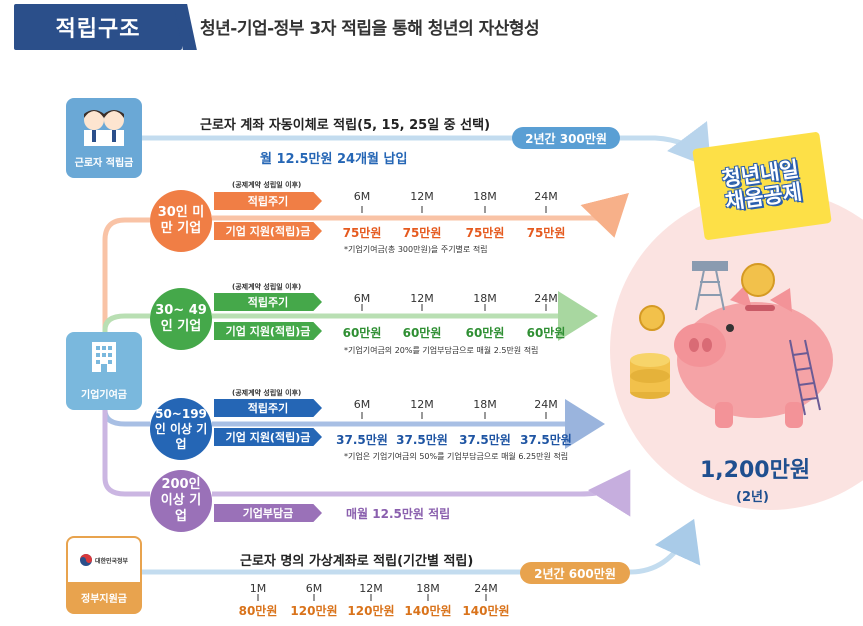  I want to click on worker-box-label: 근로자 적립금, so click(104, 163).